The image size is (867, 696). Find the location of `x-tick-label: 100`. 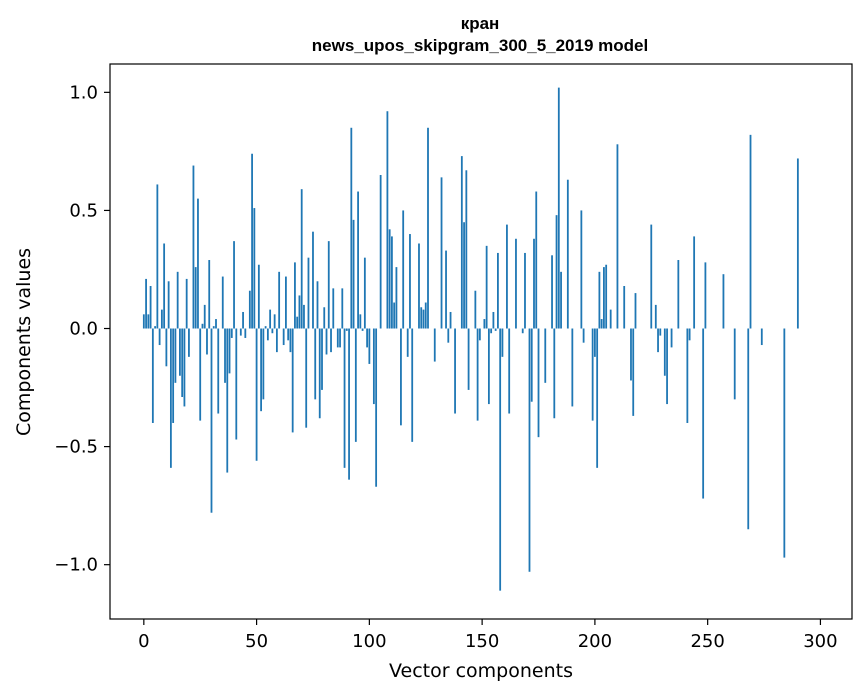

x-tick-label: 100 is located at coordinates (369, 641).